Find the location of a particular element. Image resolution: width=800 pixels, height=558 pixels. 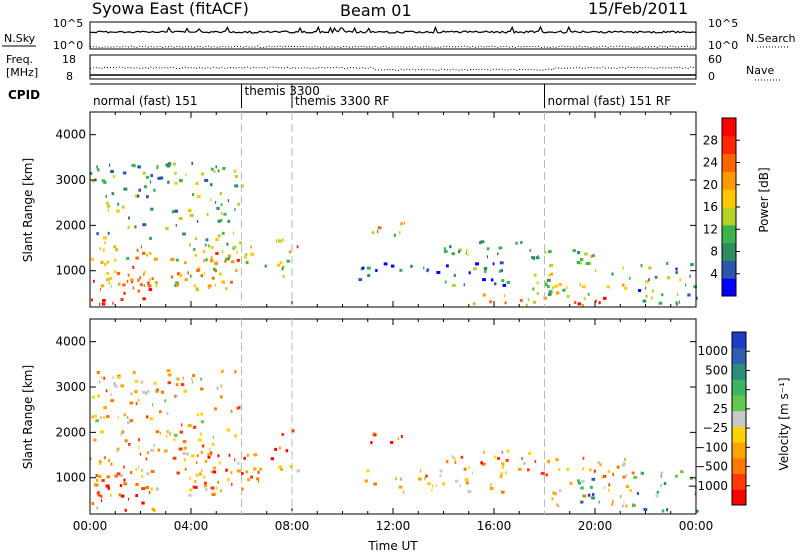

cpid-mode-label: themis 3300 RF is located at coordinates (342, 101).